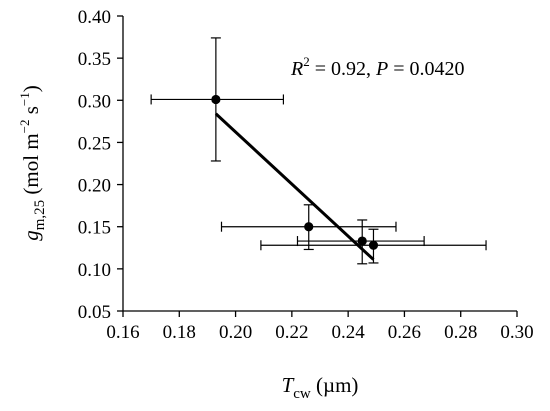 This screenshot has width=550, height=411. I want to click on x-tick-label: 0.26, so click(404, 332).